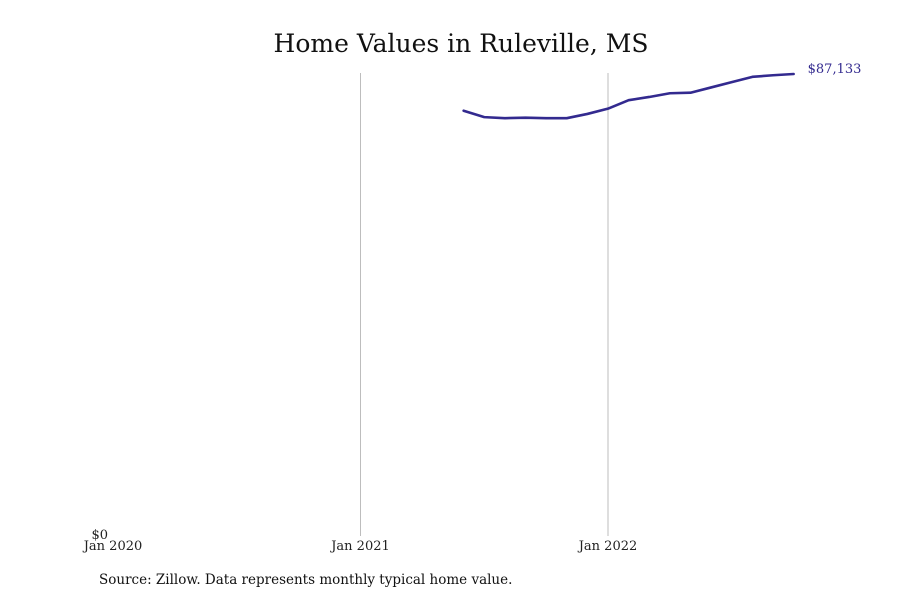 The height and width of the screenshot is (600, 900). What do you see at coordinates (359, 546) in the screenshot?
I see `x-tick-label: Jan 2021` at bounding box center [359, 546].